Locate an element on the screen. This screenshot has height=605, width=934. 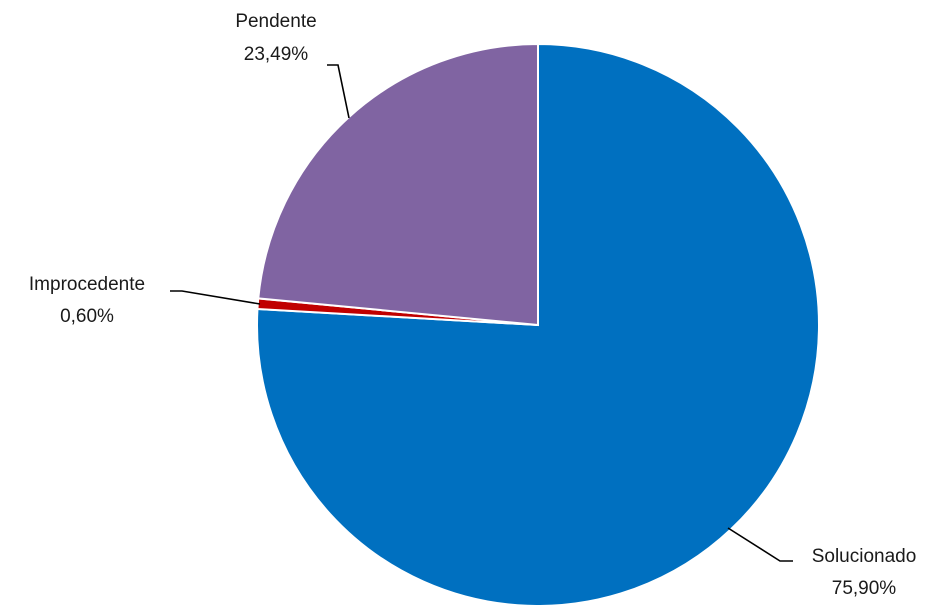
leader-line-solucionado is located at coordinates (760, 544).